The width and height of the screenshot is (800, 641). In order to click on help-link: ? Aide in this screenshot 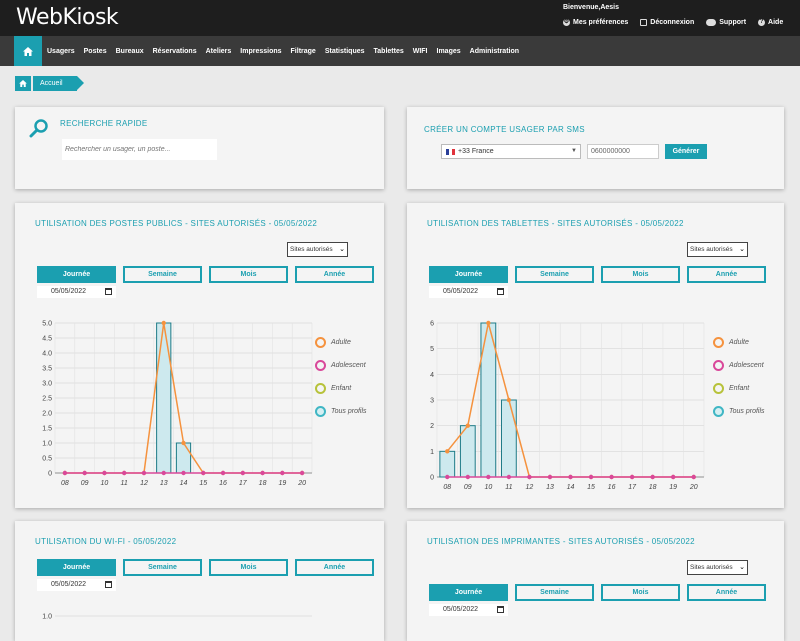, I will do `click(770, 22)`.